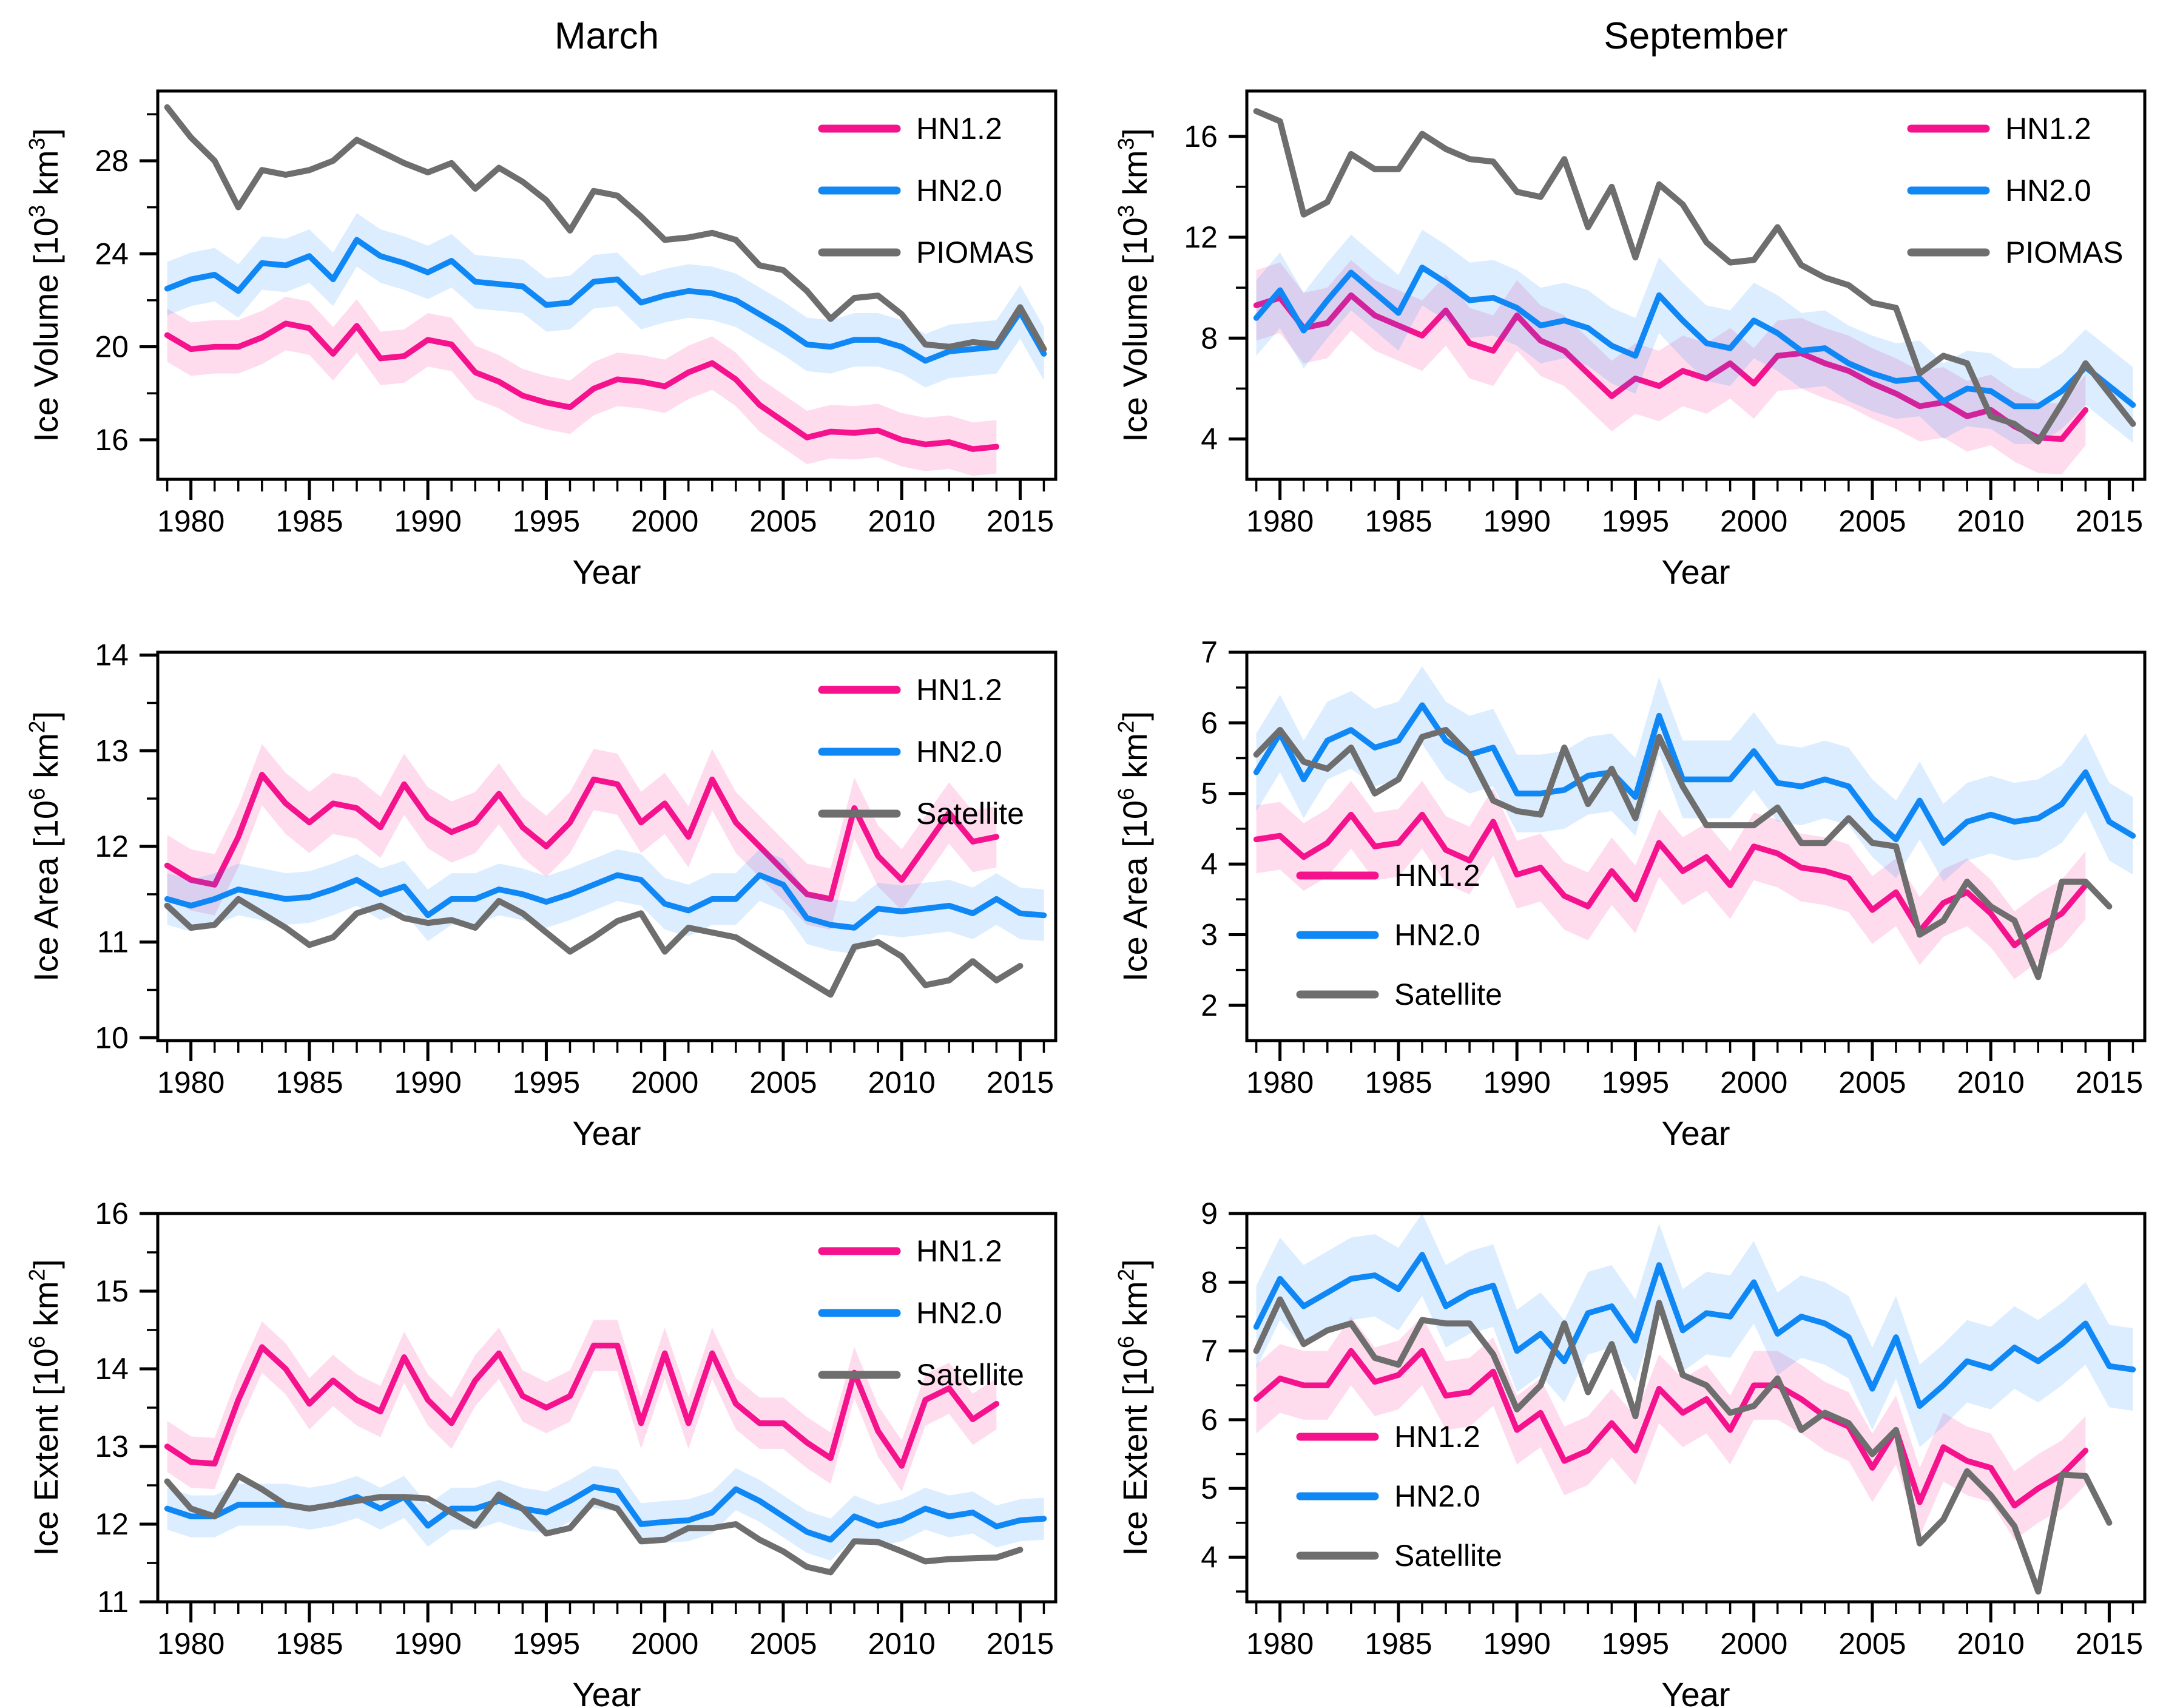 This screenshot has height=1708, width=2183. I want to click on y-tick-label: 11, so click(113, 942).